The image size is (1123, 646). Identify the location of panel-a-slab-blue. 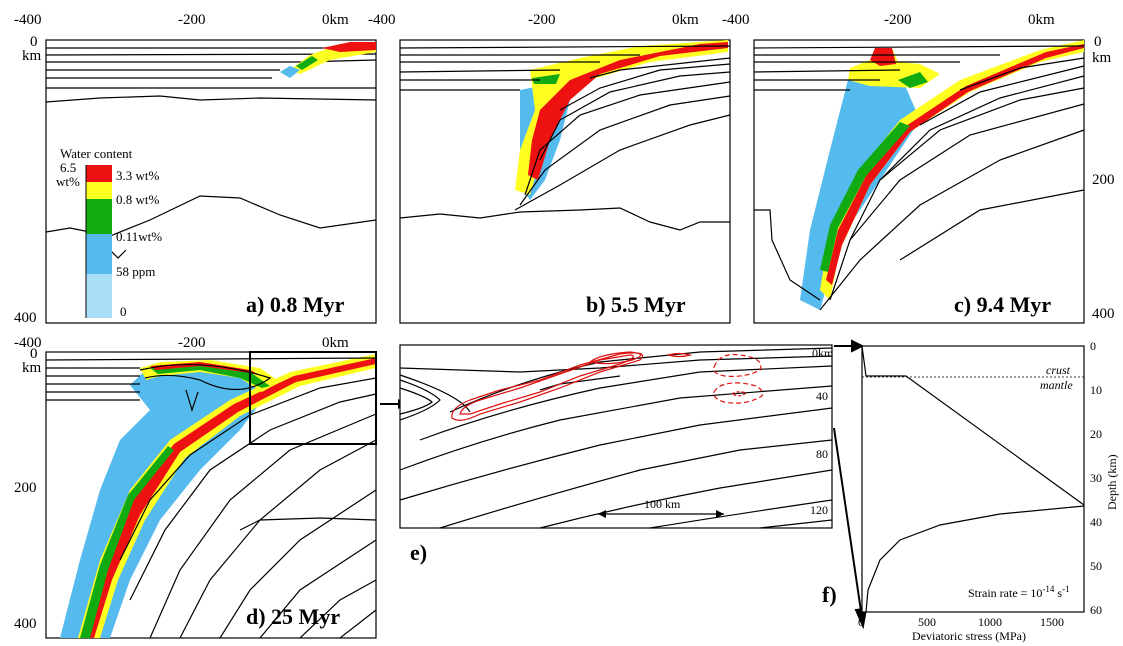
(290, 72).